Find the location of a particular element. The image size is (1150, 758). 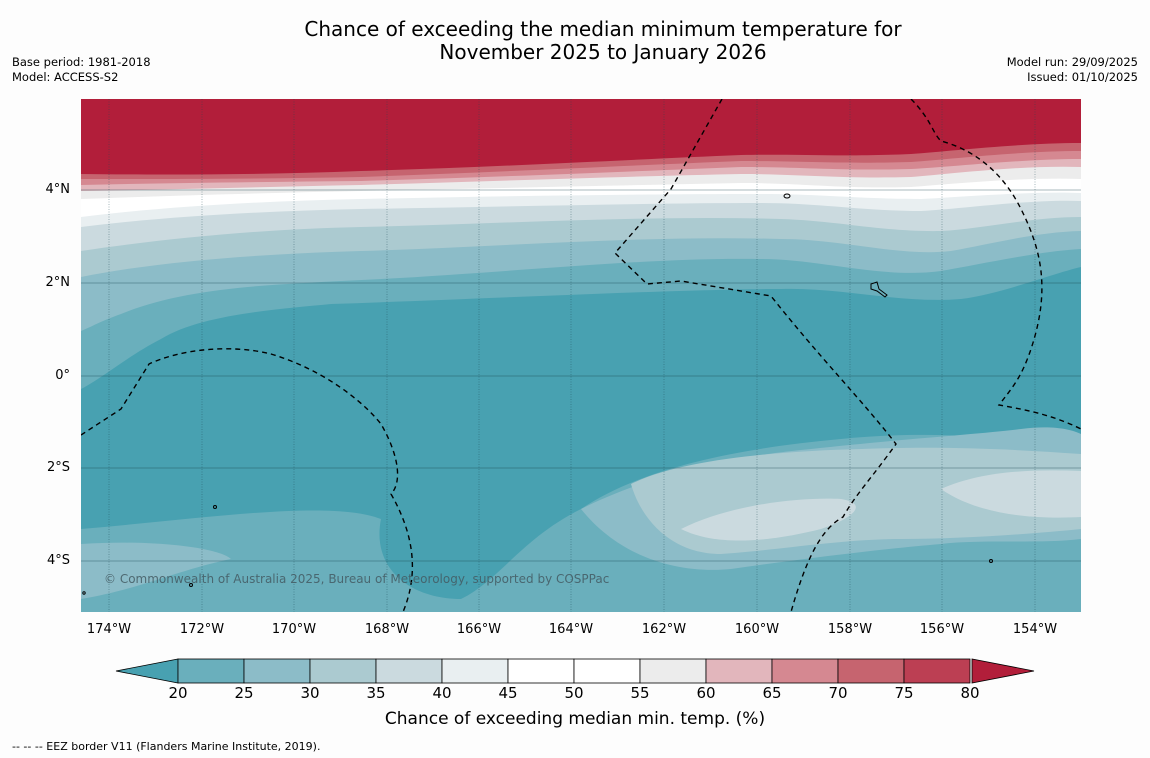

eez-east is located at coordinates (995, 264).